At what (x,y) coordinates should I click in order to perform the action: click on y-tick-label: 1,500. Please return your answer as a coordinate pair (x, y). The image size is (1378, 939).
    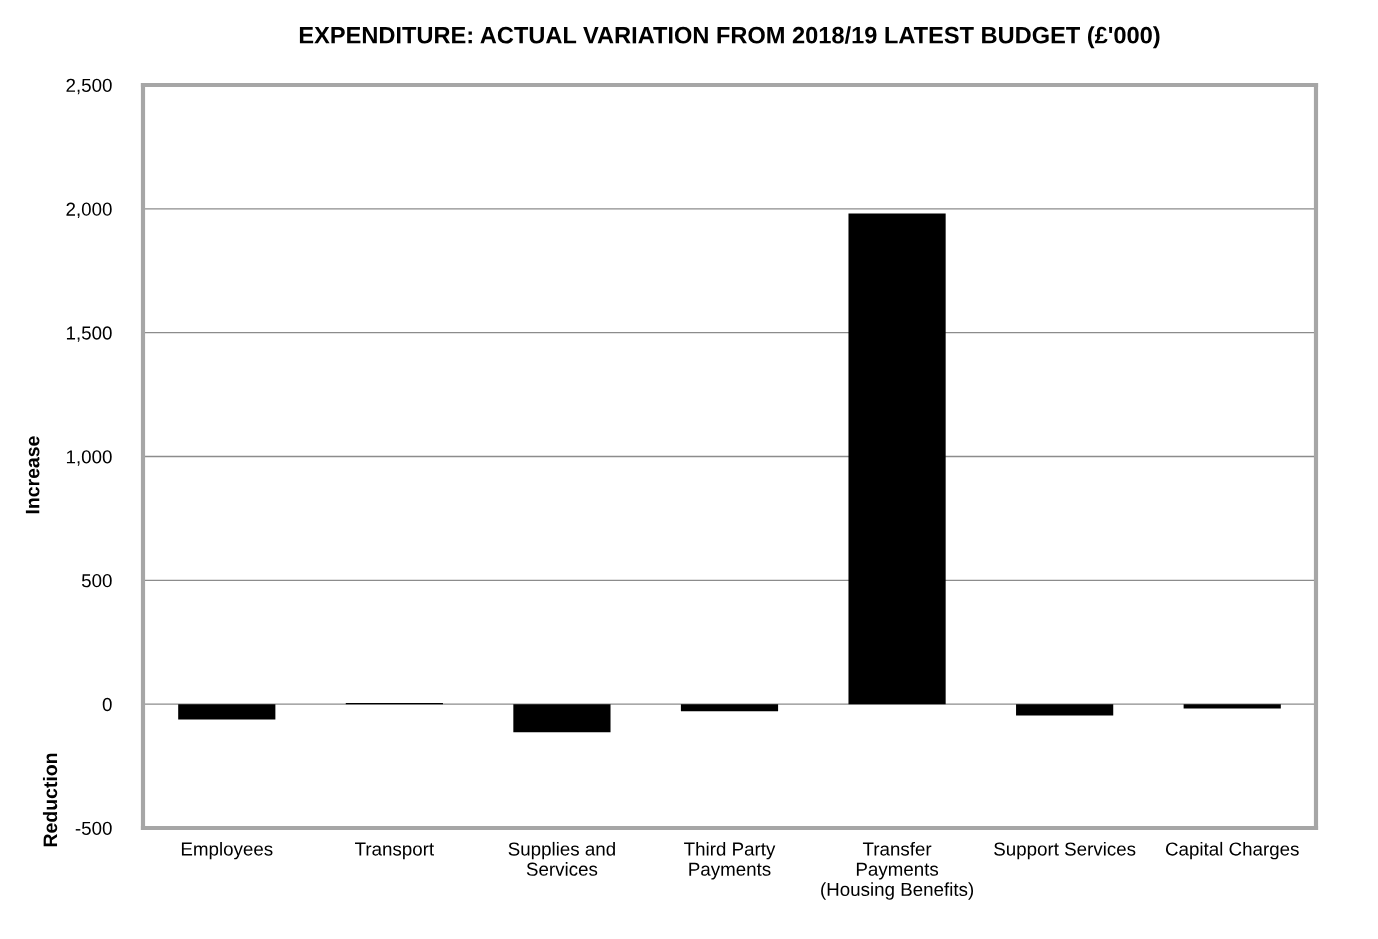
    Looking at the image, I should click on (89, 334).